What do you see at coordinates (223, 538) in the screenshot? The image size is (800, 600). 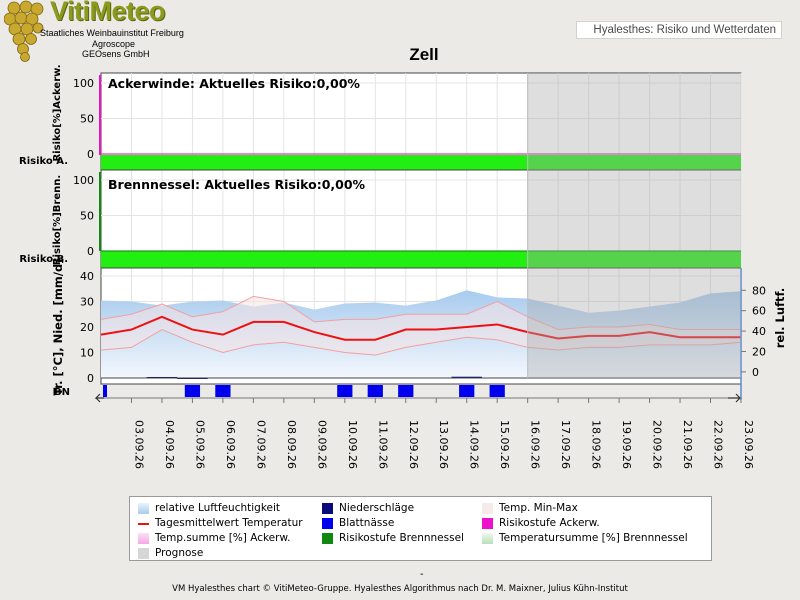 I see `legend-label: Temp.summe [%] Ackerw.` at bounding box center [223, 538].